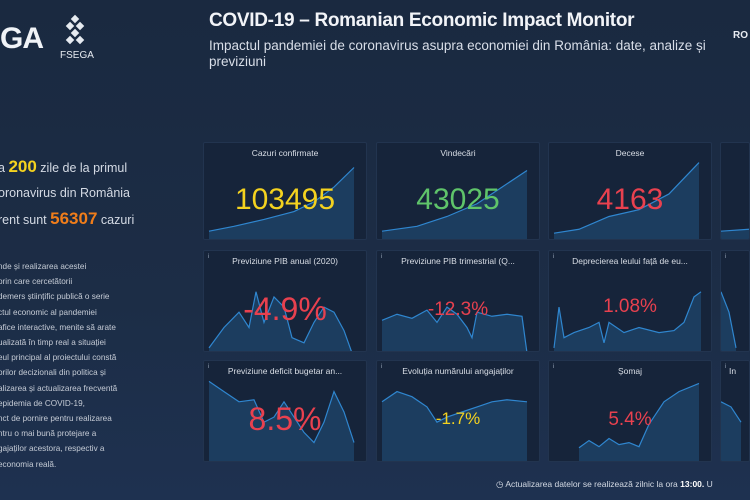 The image size is (750, 500). I want to click on logo-left: GA, so click(22, 38).